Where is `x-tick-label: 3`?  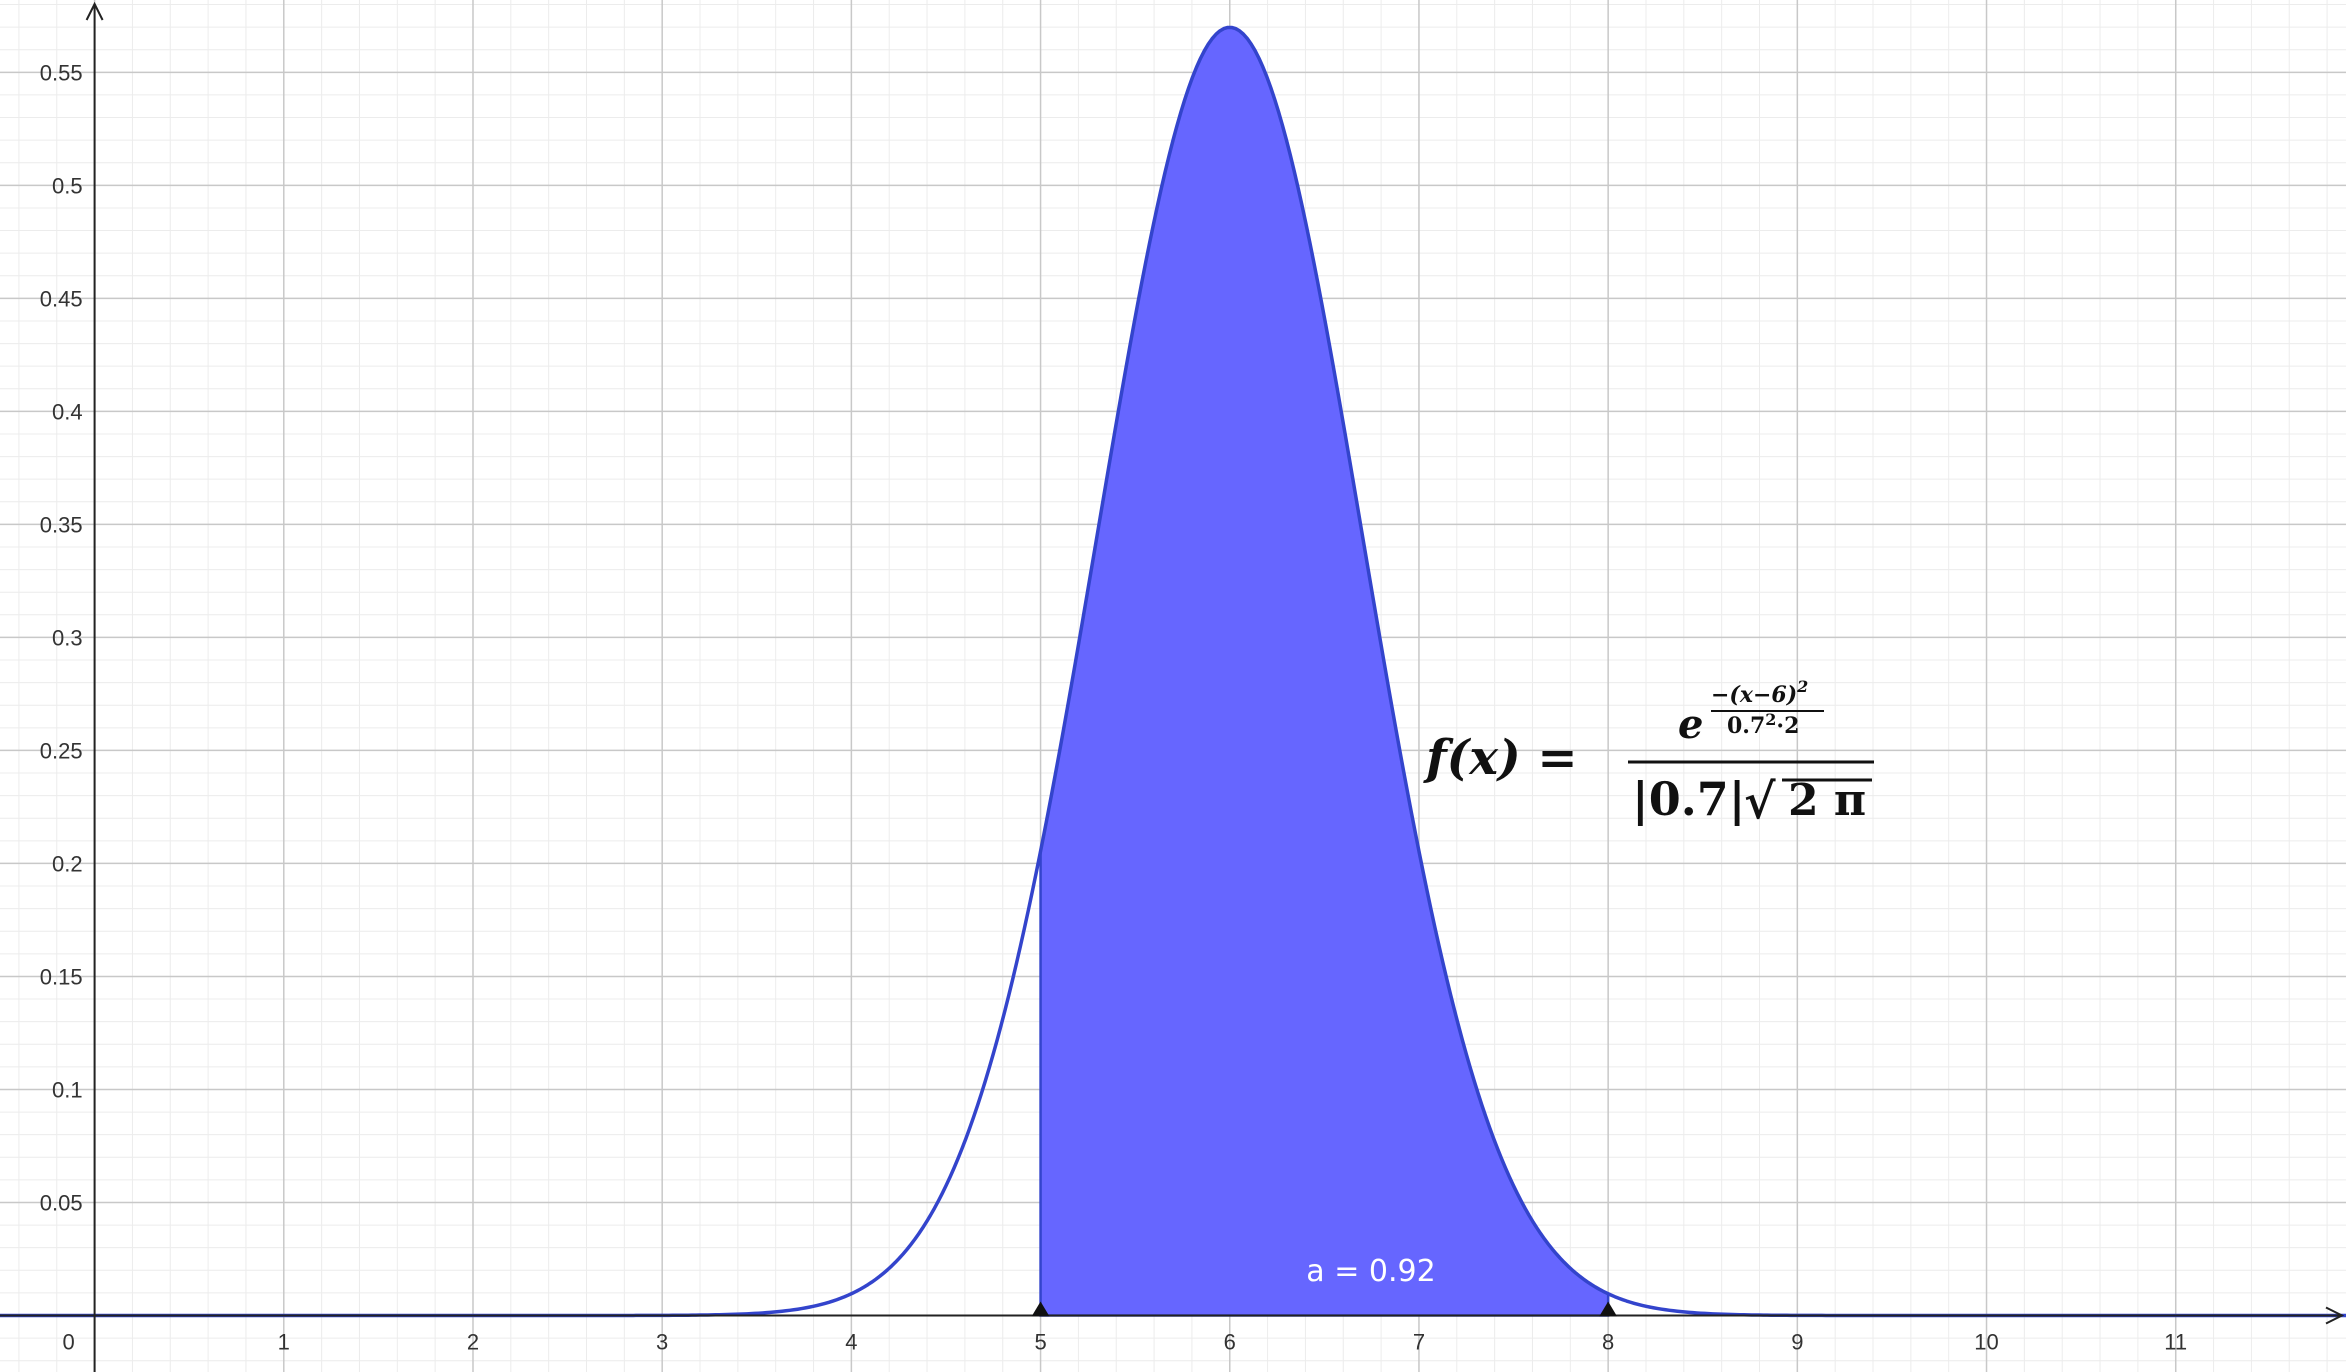 x-tick-label: 3 is located at coordinates (662, 1341).